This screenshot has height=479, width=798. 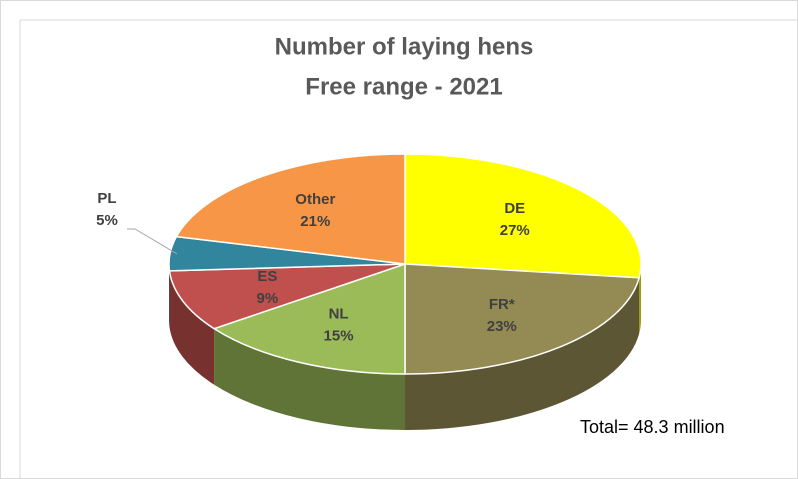 What do you see at coordinates (107, 220) in the screenshot?
I see `slice-value-label: 5%` at bounding box center [107, 220].